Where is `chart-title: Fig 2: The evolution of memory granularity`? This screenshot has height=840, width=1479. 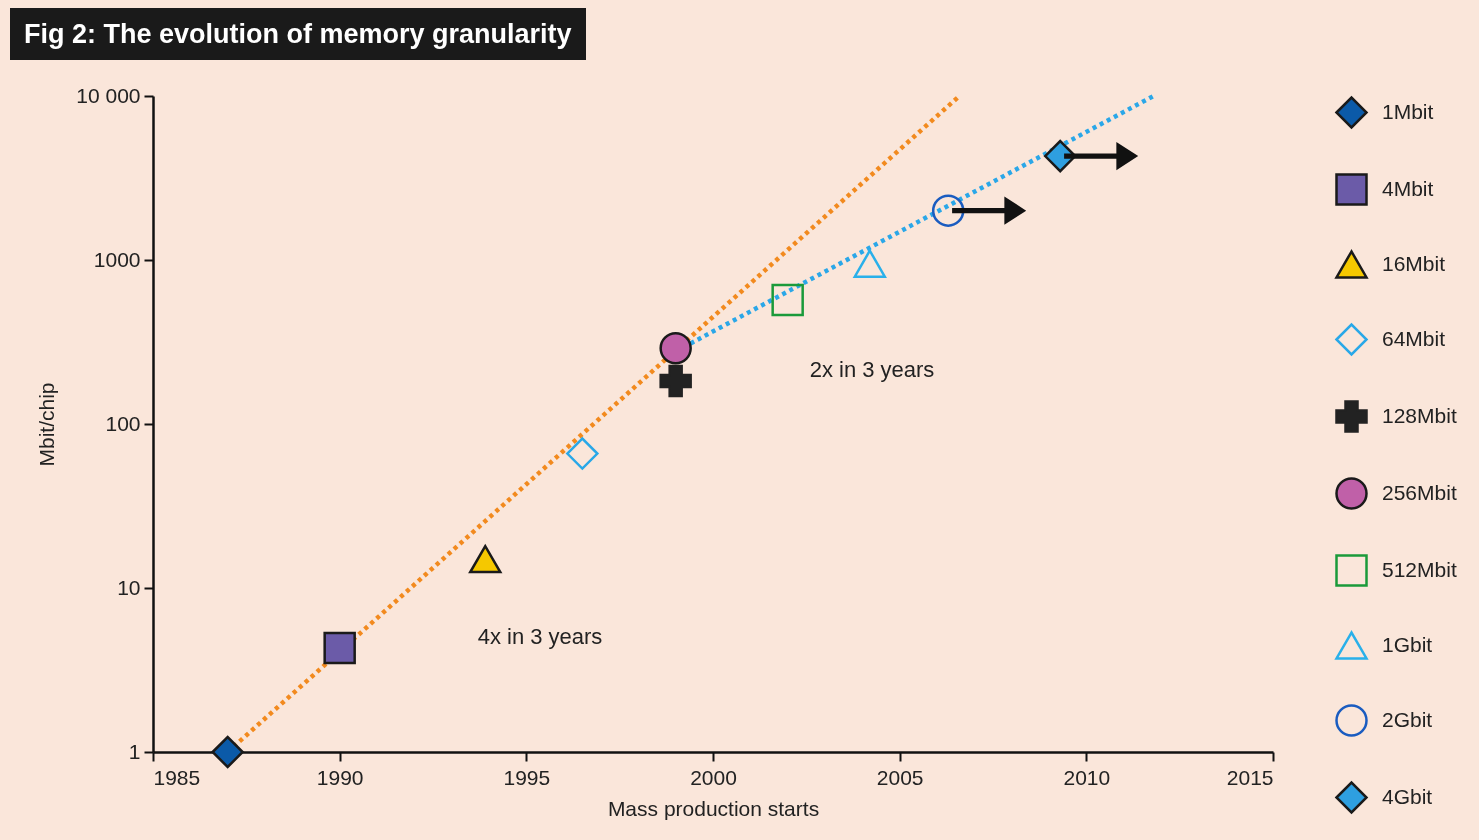 chart-title: Fig 2: The evolution of memory granularity is located at coordinates (298, 34).